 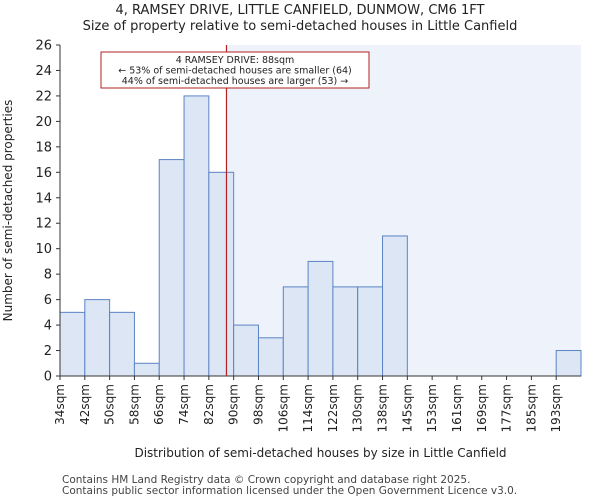 What do you see at coordinates (43, 96) in the screenshot?
I see `y-tick-label: 22` at bounding box center [43, 96].